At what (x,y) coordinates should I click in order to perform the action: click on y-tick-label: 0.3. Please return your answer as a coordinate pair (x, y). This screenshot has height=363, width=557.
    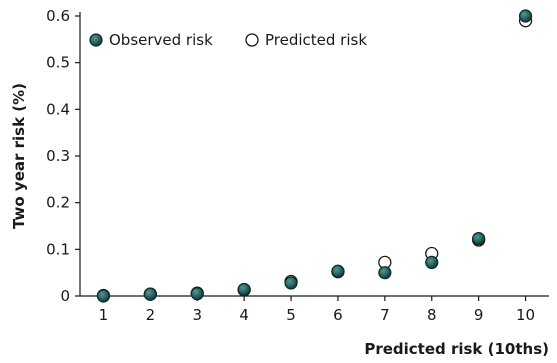
    Looking at the image, I should click on (58, 156).